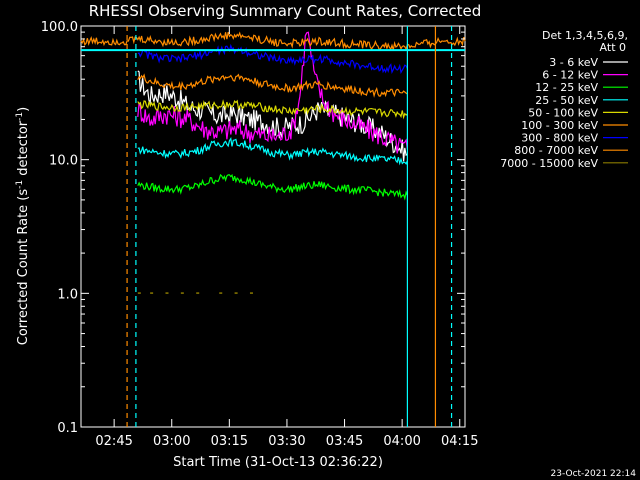 The image size is (640, 480). What do you see at coordinates (63, 161) in the screenshot?
I see `y-tick-label-10-0: 10.0` at bounding box center [63, 161].